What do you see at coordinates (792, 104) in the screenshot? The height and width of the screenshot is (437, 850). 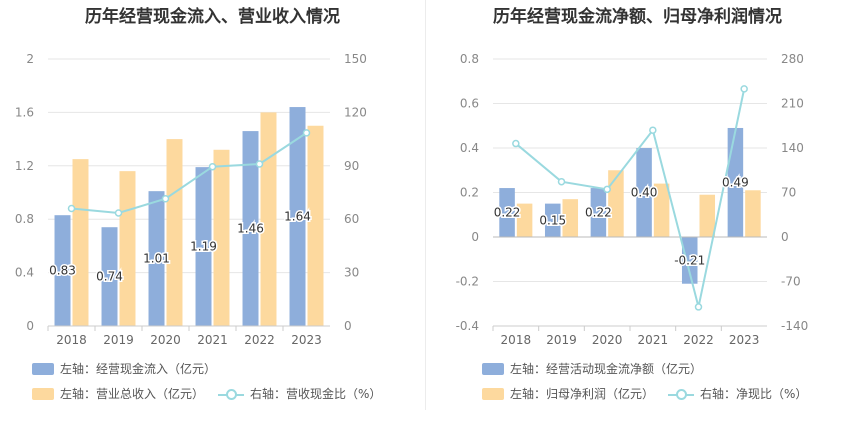 I see `y-tick-label-right: 210` at bounding box center [792, 104].